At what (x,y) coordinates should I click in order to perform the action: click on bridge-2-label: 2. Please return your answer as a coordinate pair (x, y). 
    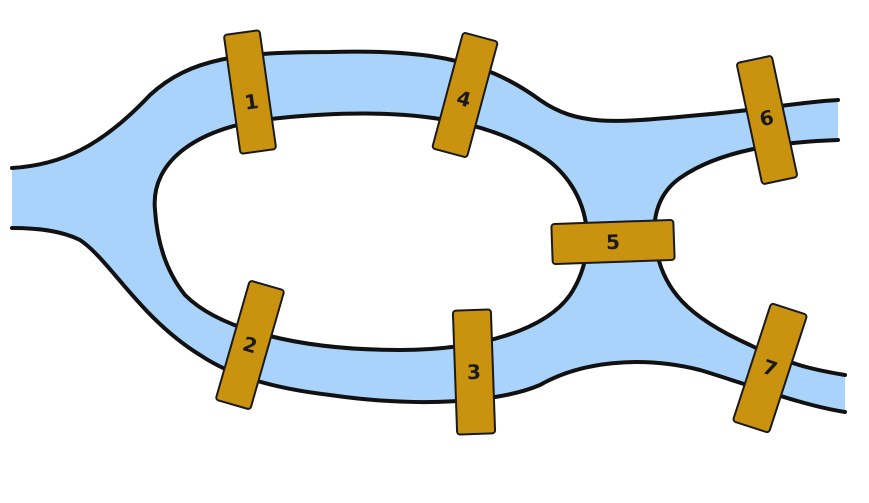
    Looking at the image, I should click on (250, 345).